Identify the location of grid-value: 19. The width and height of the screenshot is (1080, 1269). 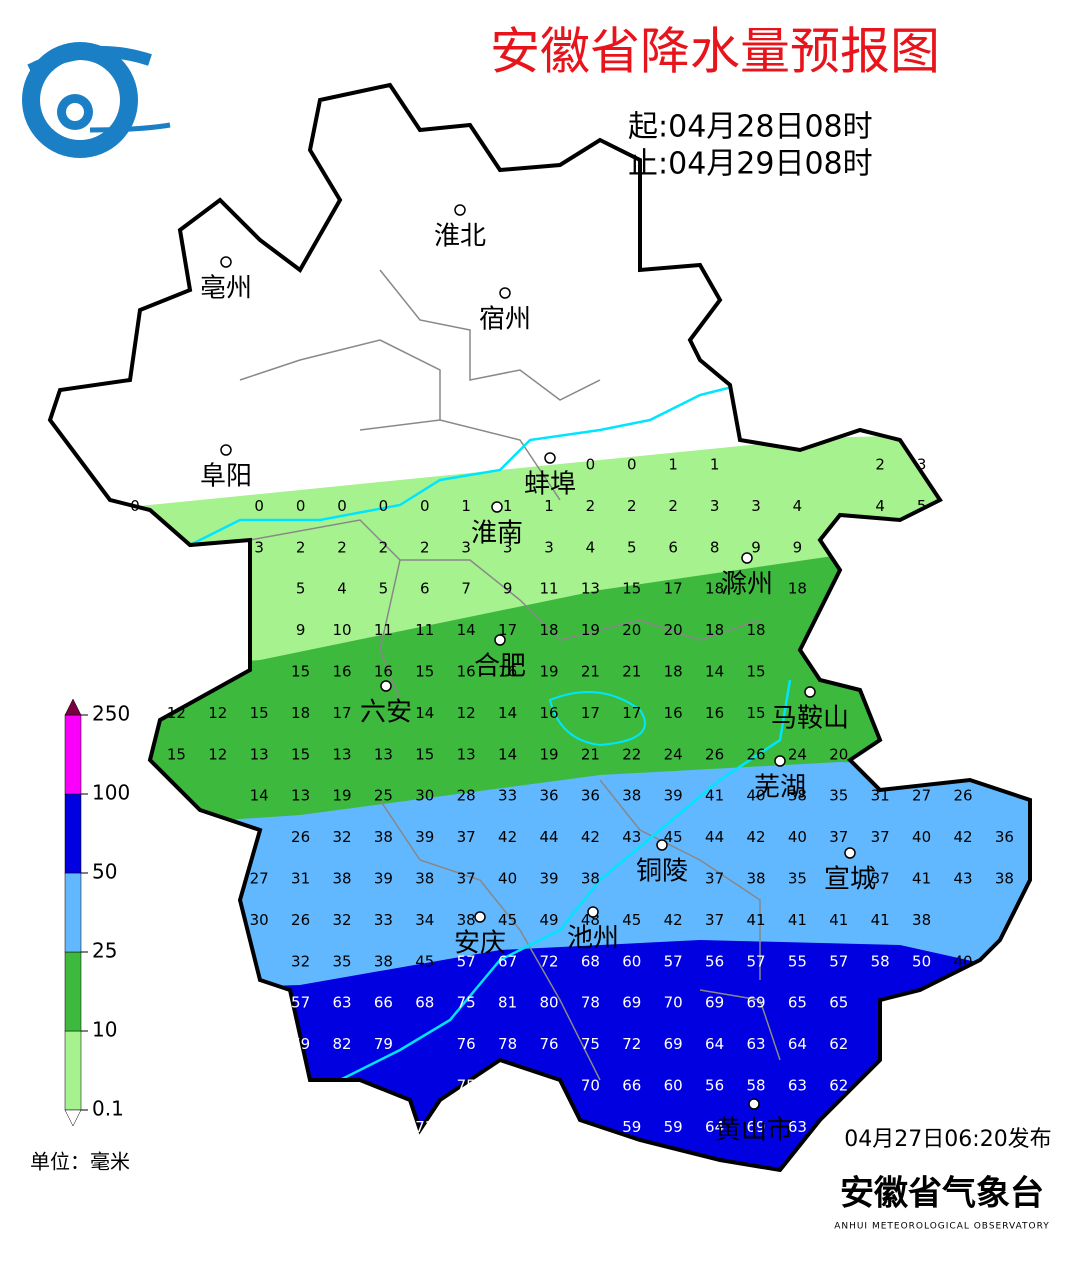
(548, 754).